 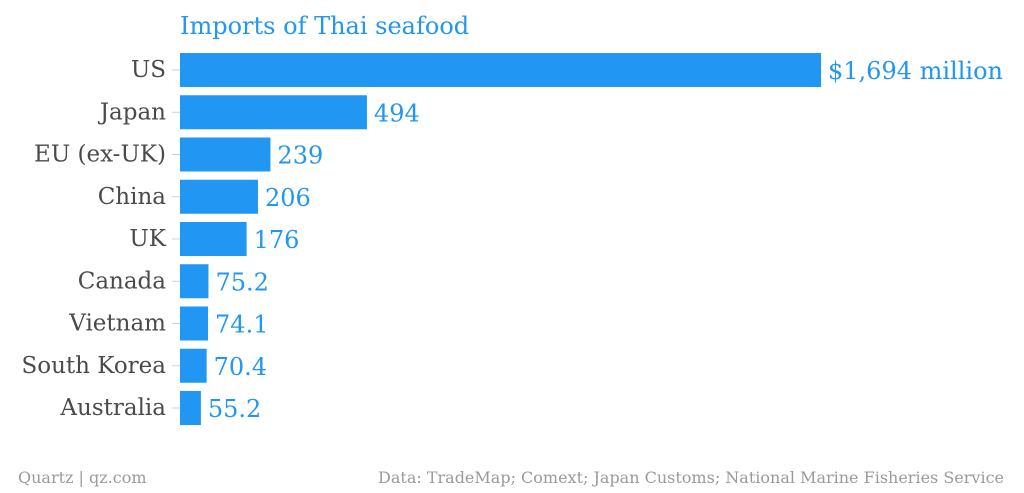 What do you see at coordinates (241, 325) in the screenshot?
I see `value-label-vietnam: 74.1` at bounding box center [241, 325].